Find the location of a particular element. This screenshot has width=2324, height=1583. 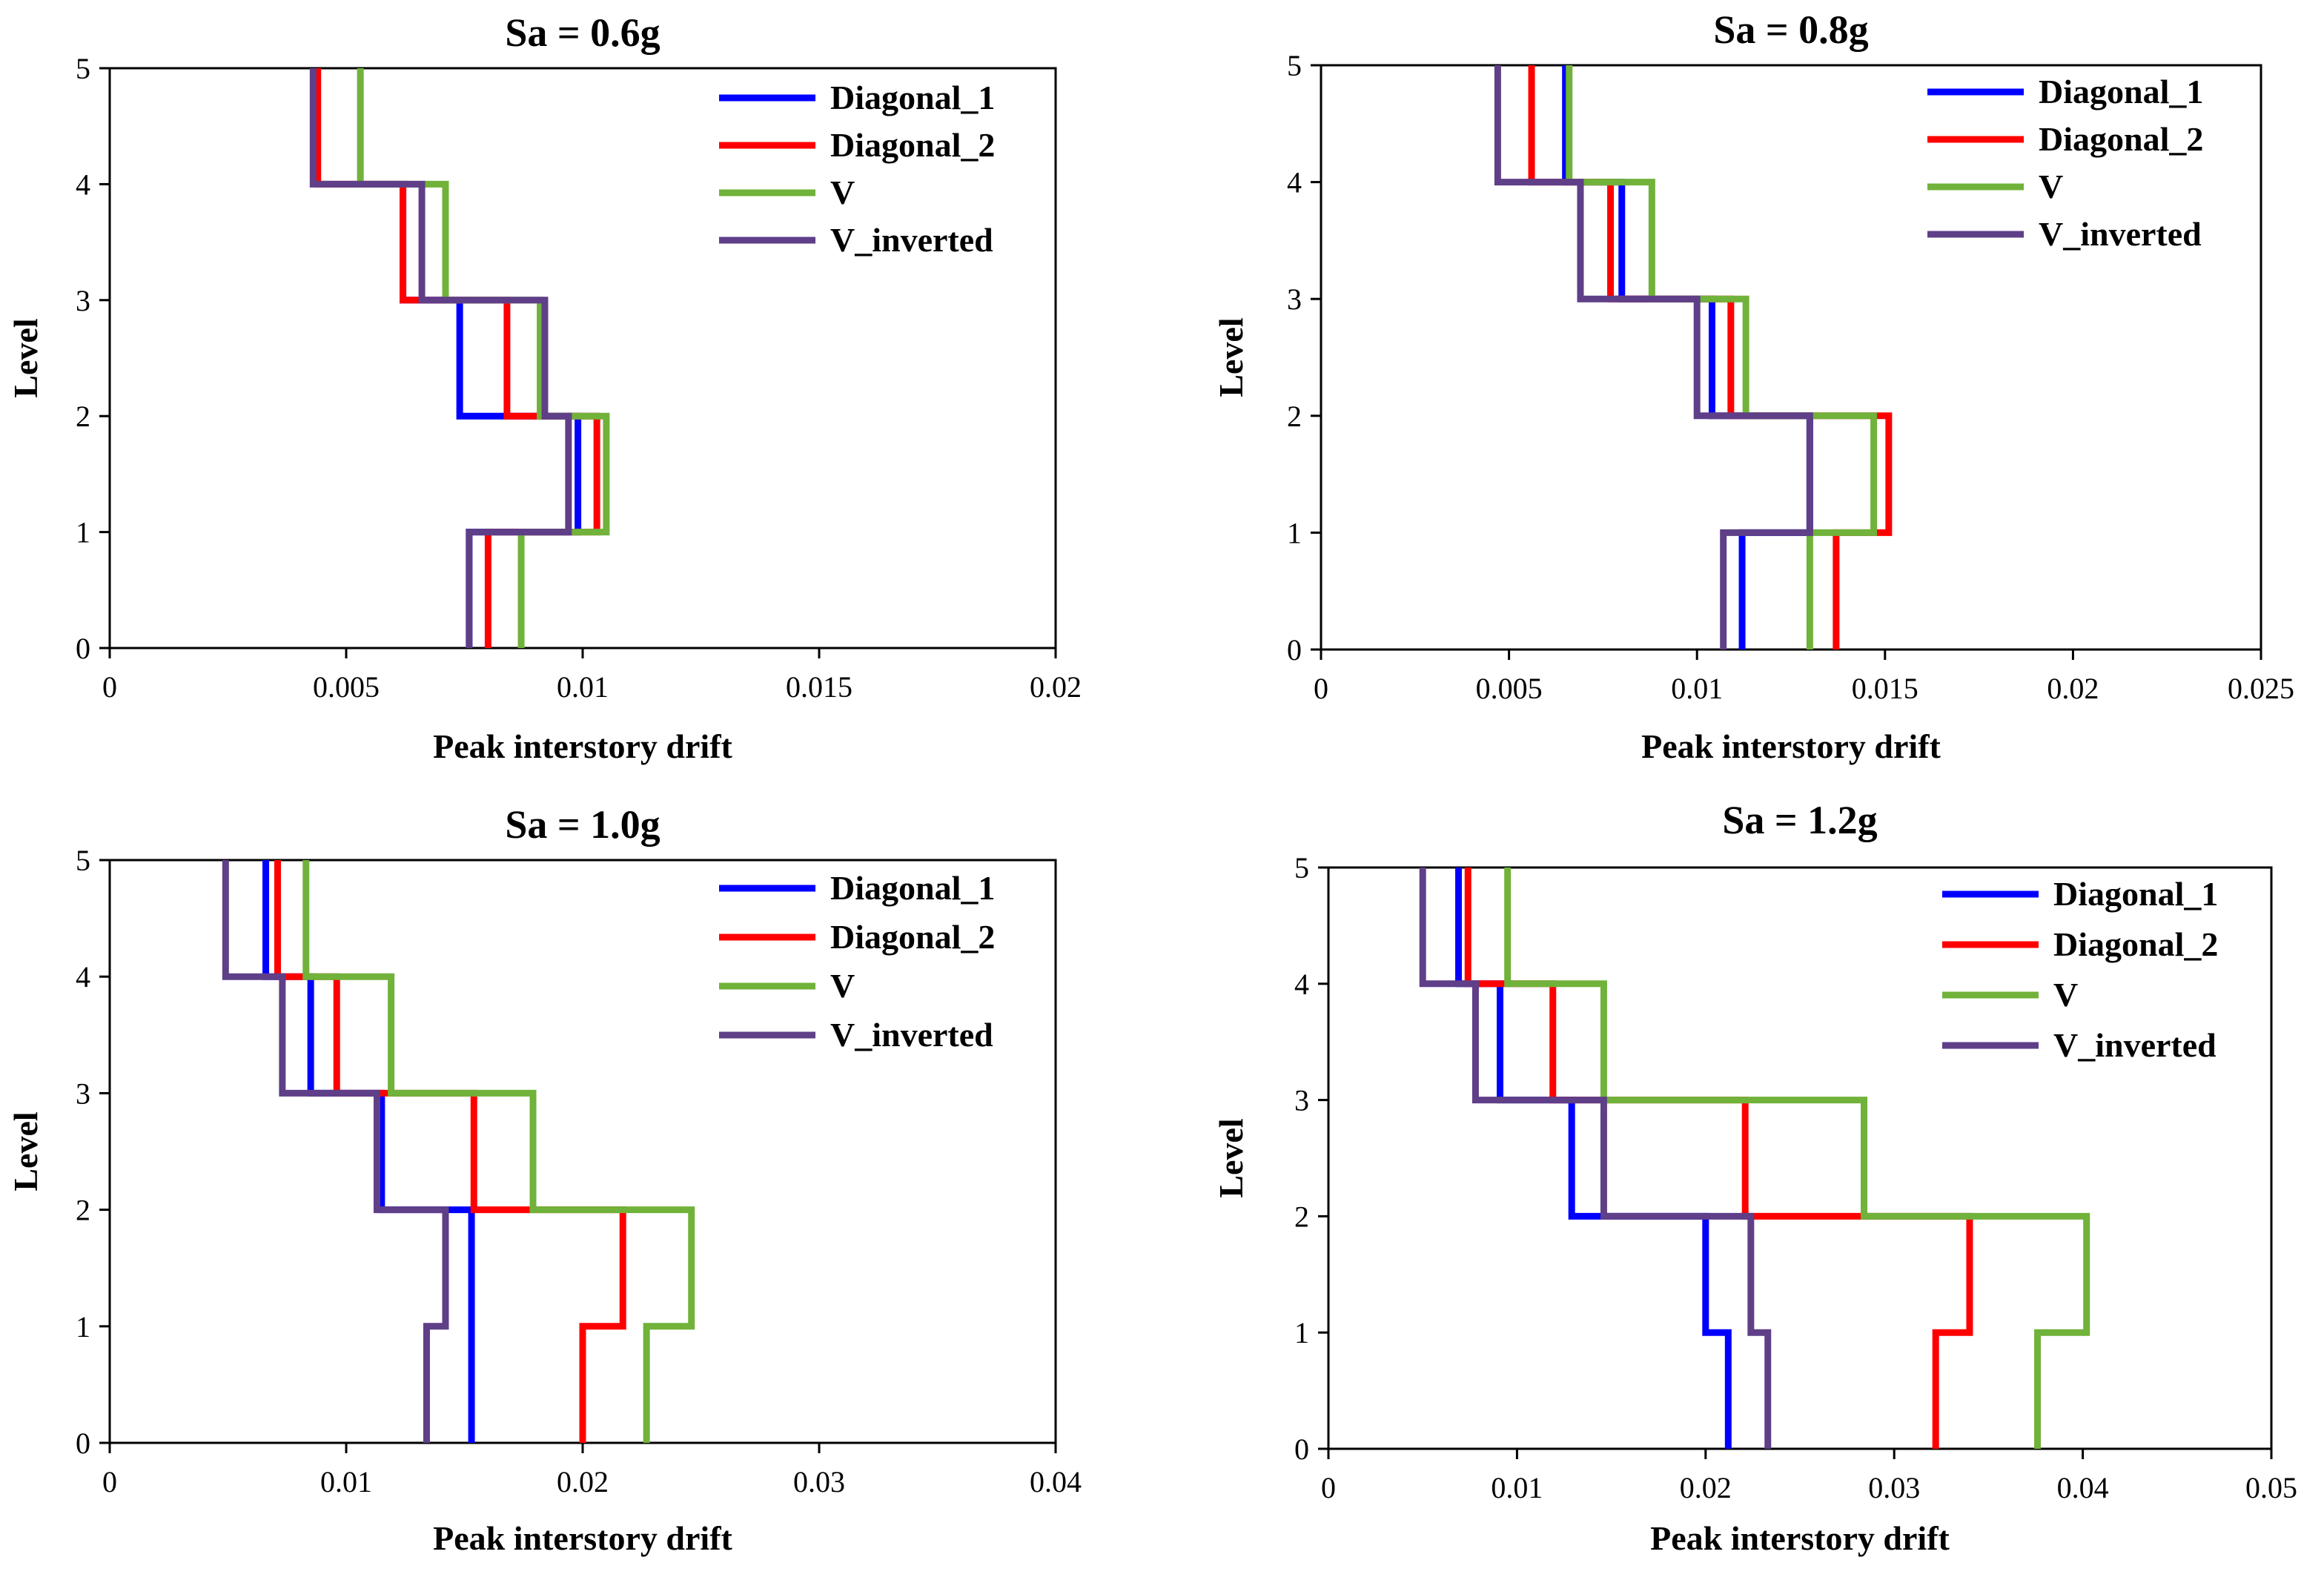

chart-title: Sa = 1.0g is located at coordinates (582, 824).